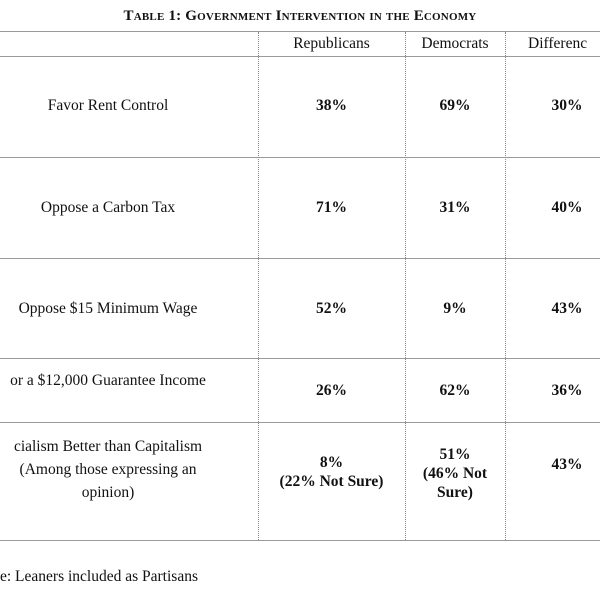 The width and height of the screenshot is (600, 591). What do you see at coordinates (331, 481) in the screenshot?
I see `cell-value: (22% Not Sure)` at bounding box center [331, 481].